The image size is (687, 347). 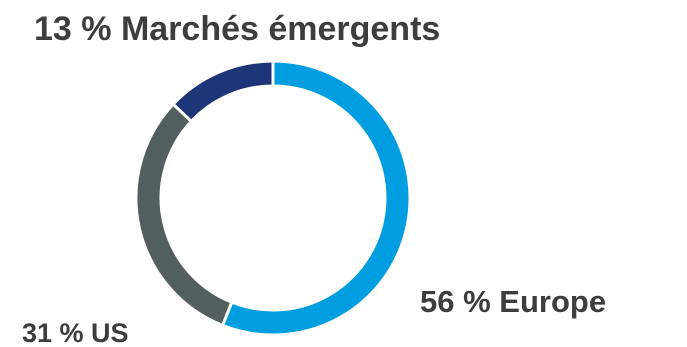 I want to click on slice-label-emerging-markets: 13 % Marchés émergents, so click(x=237, y=29).